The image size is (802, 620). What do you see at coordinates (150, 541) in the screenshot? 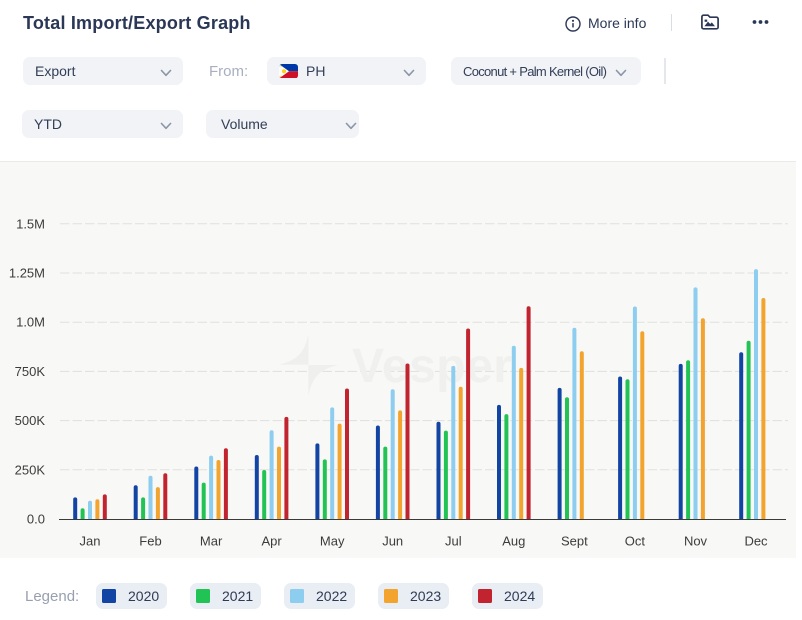
I see `svg-text: Feb` at bounding box center [150, 541].